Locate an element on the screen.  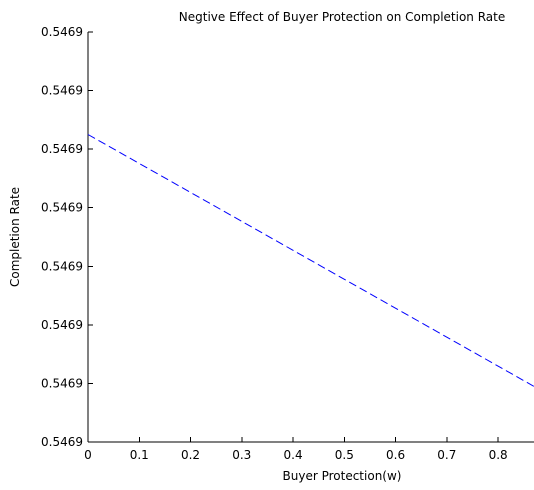
x-tick-label: 0.3 is located at coordinates (241, 455).